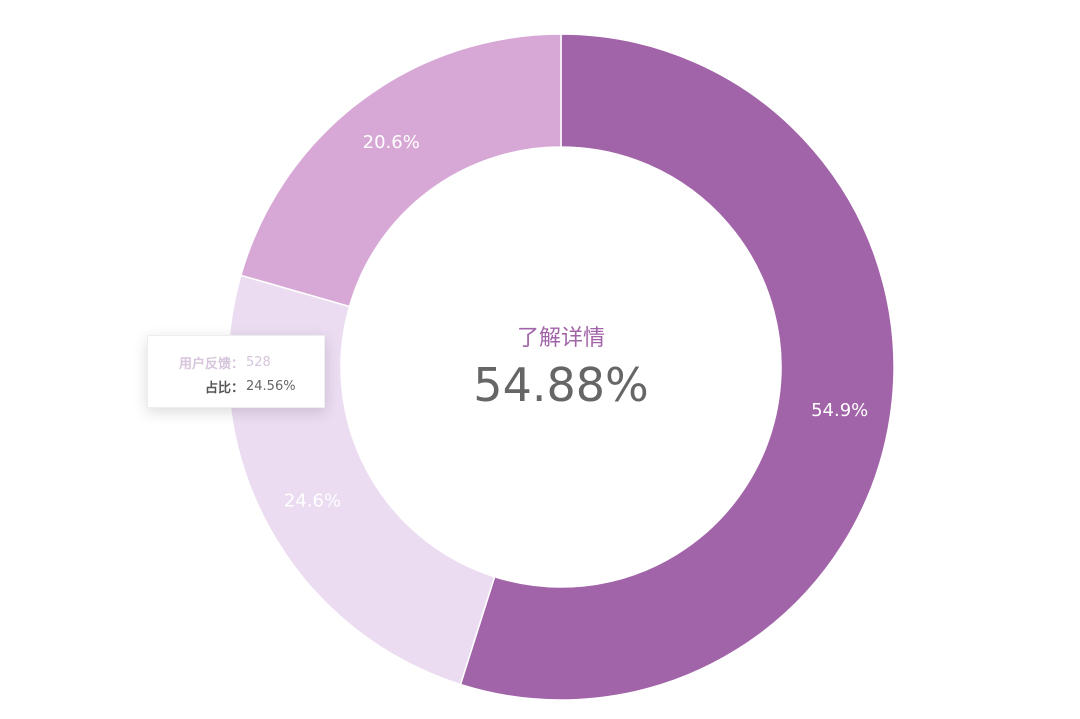 The image size is (1080, 719). I want to click on tooltip-series-value: 528, so click(258, 362).